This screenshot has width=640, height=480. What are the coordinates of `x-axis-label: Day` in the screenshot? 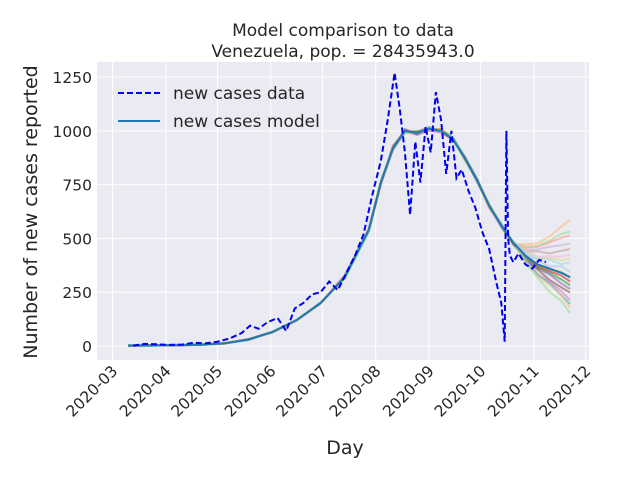 It's located at (345, 448).